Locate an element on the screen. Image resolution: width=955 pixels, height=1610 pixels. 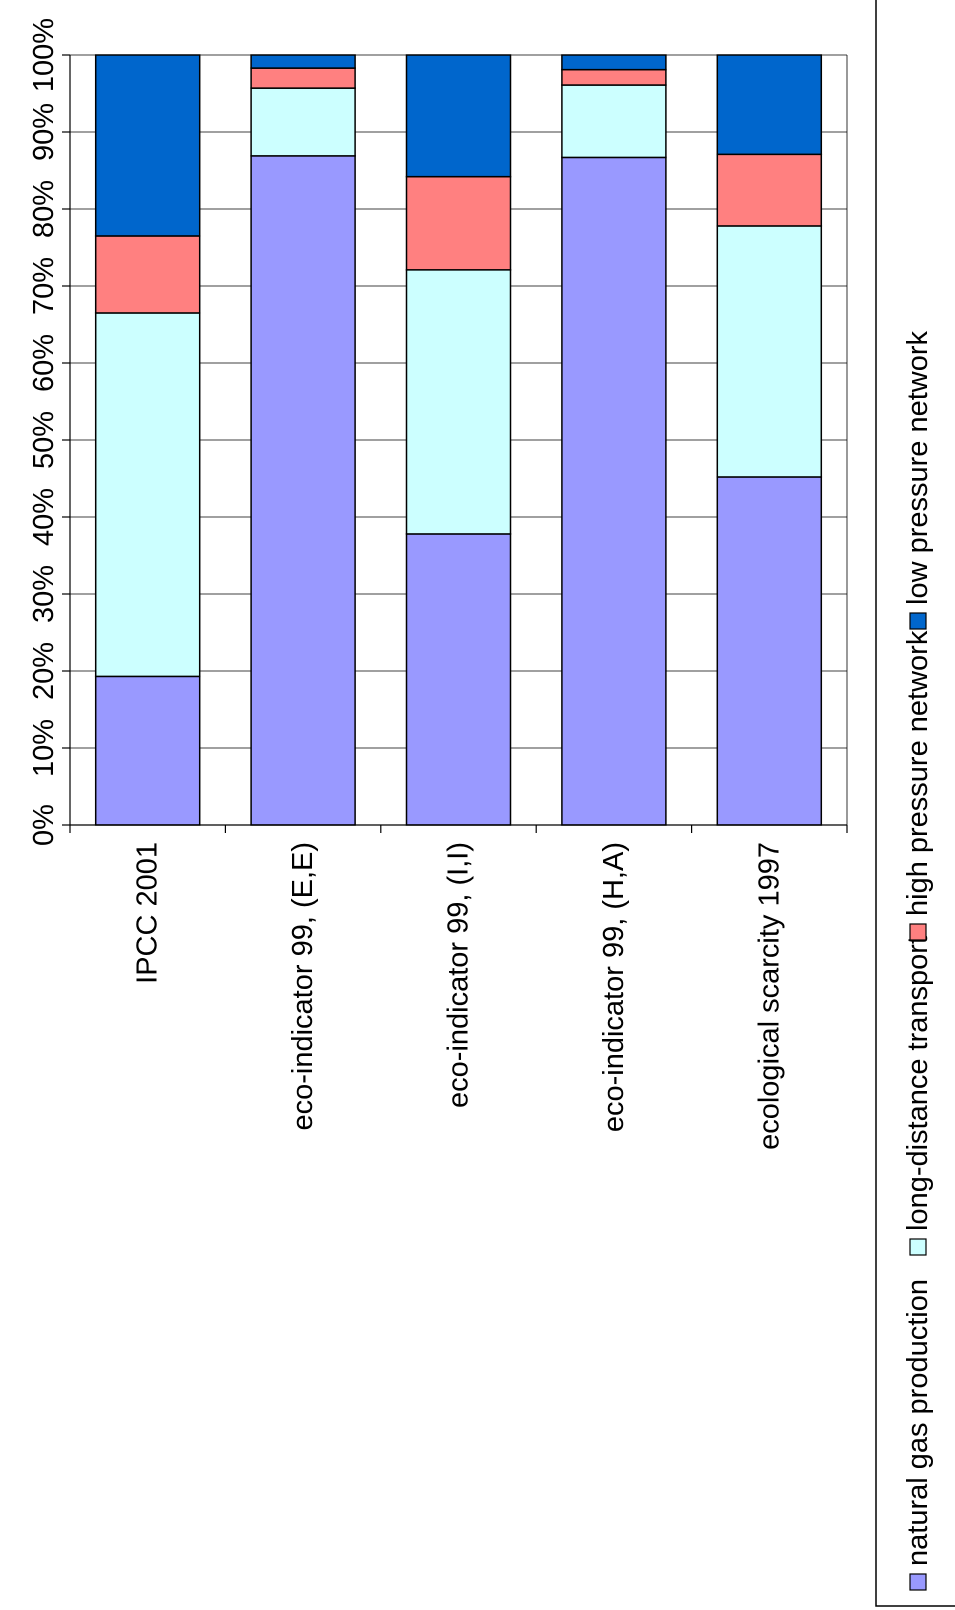
value-tick-label: 80% is located at coordinates (44, 209).